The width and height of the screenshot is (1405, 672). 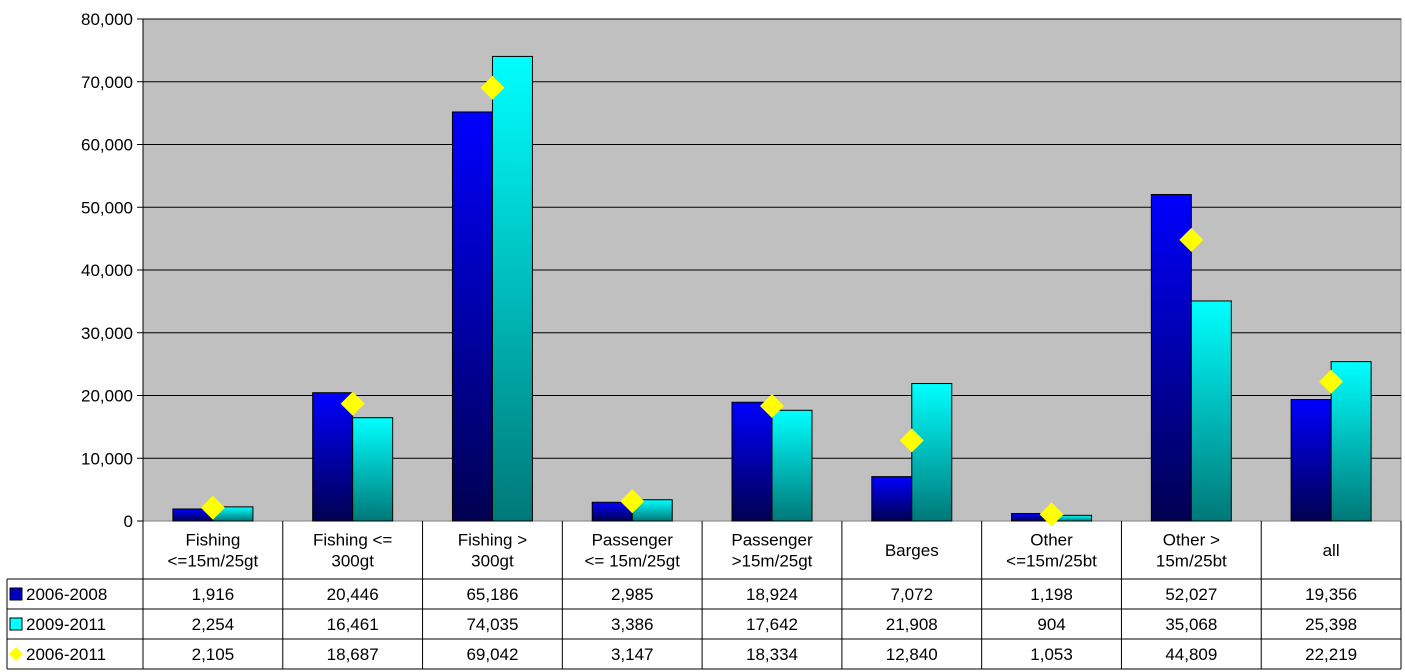 I want to click on table-cell-value: 18,334, so click(x=772, y=654).